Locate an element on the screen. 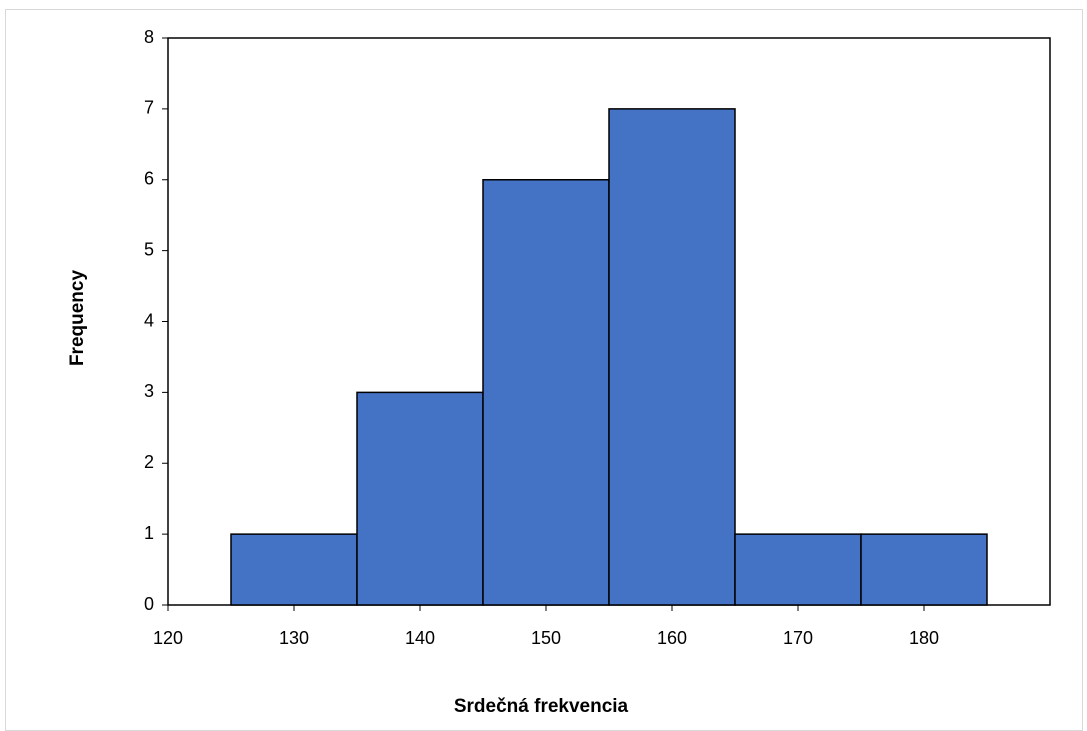  x-tick-label: 180 is located at coordinates (924, 638).